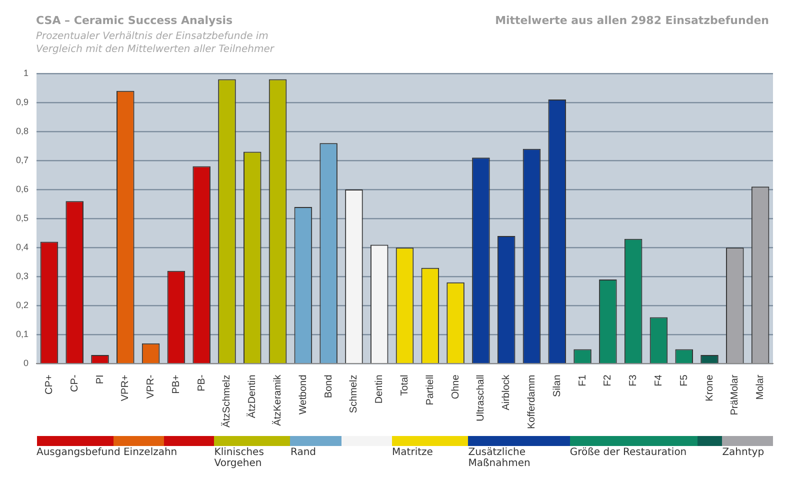 This screenshot has width=789, height=494. What do you see at coordinates (582, 380) in the screenshot?
I see `x-tick-label: F1` at bounding box center [582, 380].